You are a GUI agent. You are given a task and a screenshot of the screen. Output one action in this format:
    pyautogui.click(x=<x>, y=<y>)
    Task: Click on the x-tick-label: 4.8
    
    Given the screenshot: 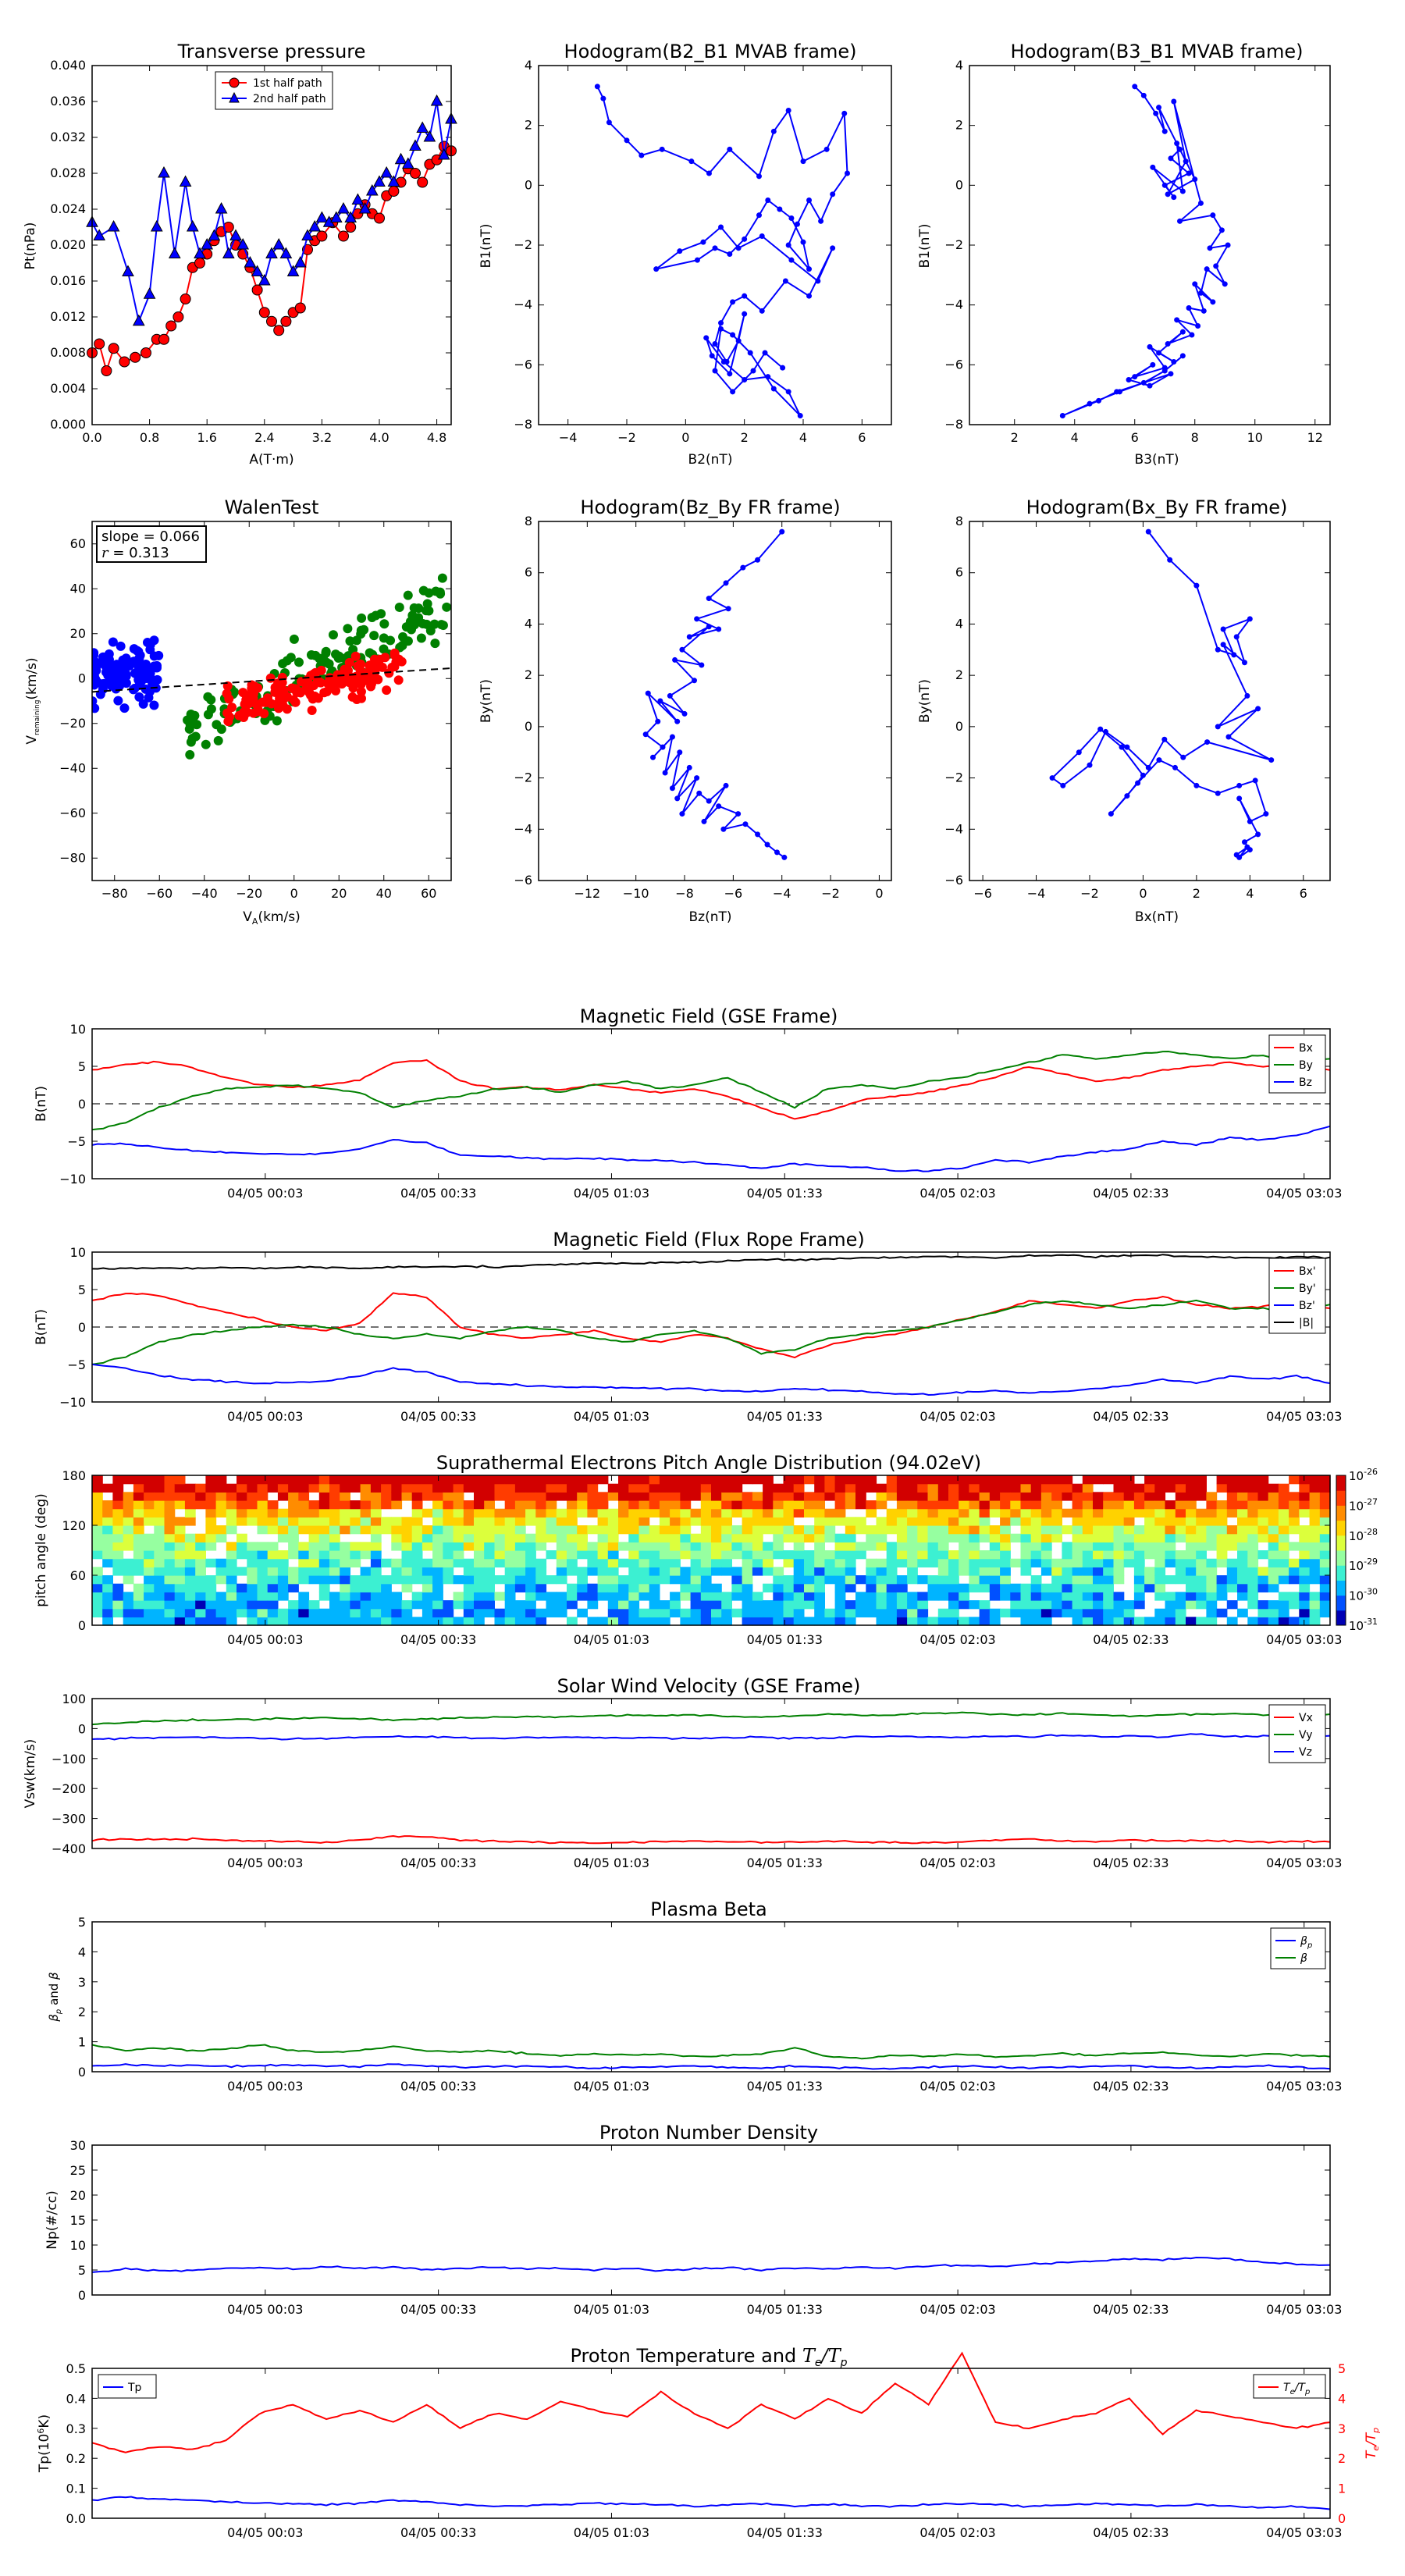 What is the action you would take?
    pyautogui.click(x=437, y=437)
    